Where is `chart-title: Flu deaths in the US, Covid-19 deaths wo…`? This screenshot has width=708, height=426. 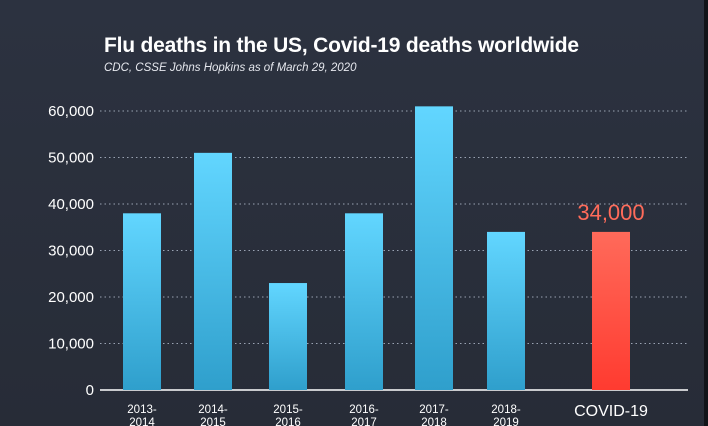
chart-title: Flu deaths in the US, Covid-19 deaths wo… is located at coordinates (341, 45).